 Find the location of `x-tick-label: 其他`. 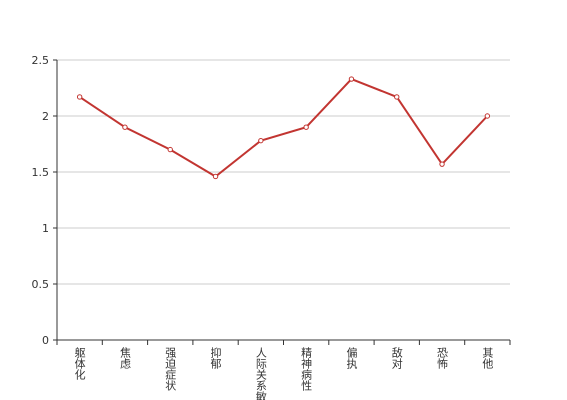

x-tick-label: 其他 is located at coordinates (487, 358).